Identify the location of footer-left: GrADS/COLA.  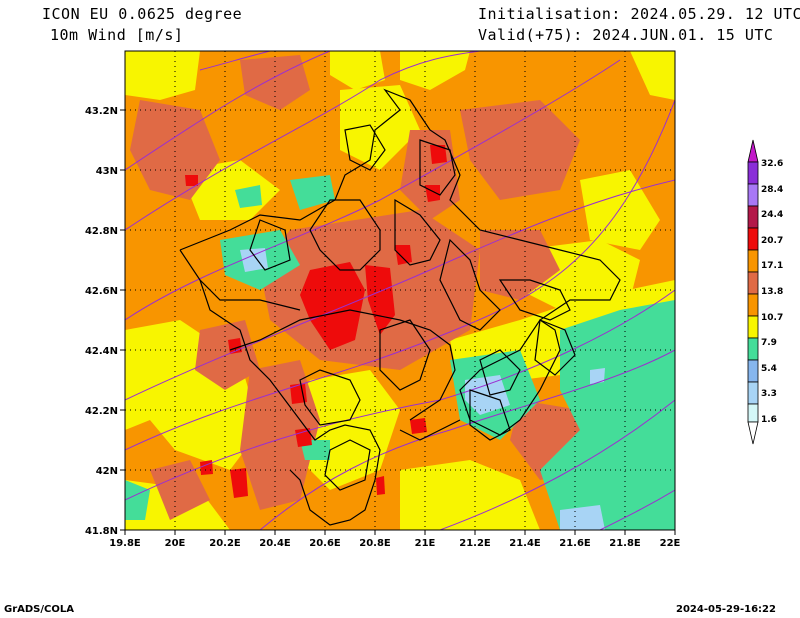
(39, 609).